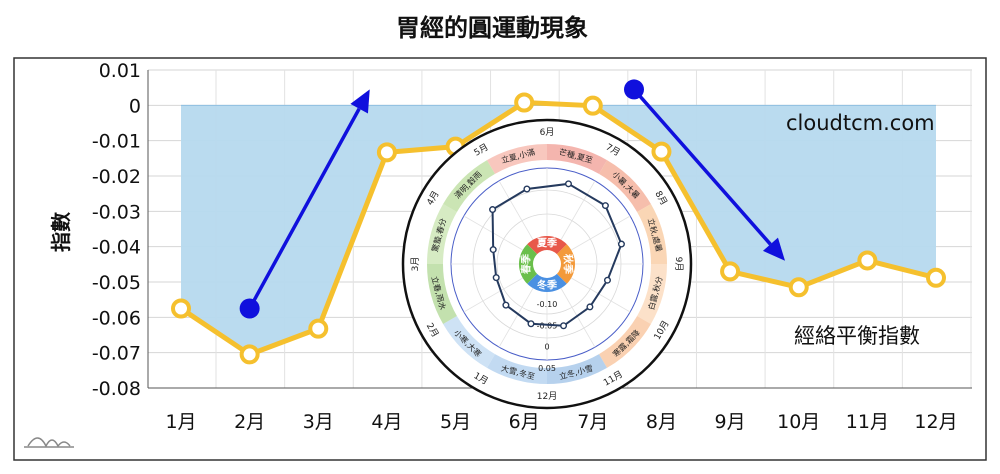  What do you see at coordinates (116, 283) in the screenshot?
I see `y-tick-label: -0.05` at bounding box center [116, 283].